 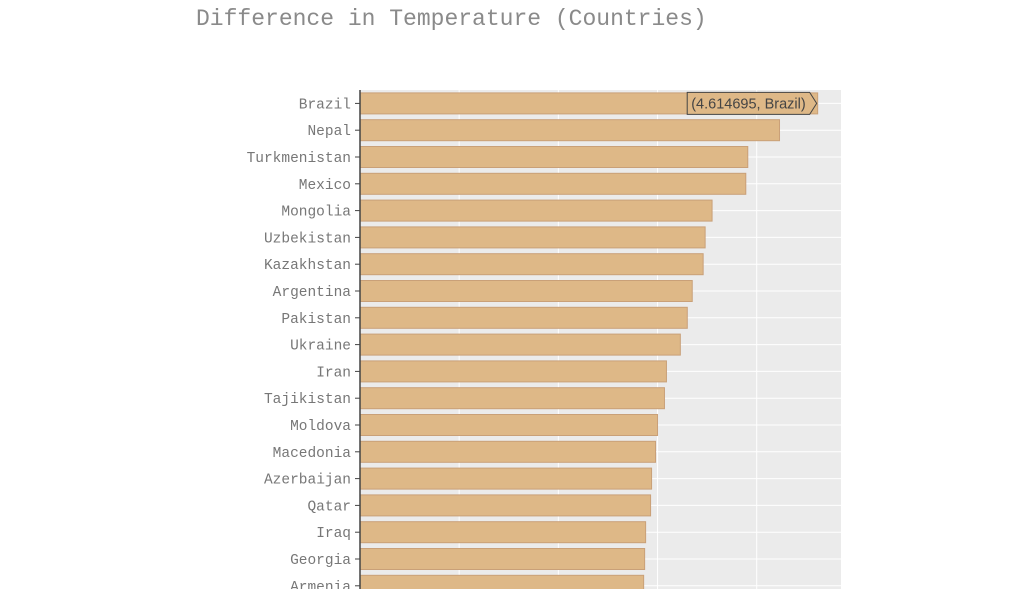 What do you see at coordinates (299, 159) in the screenshot?
I see `y-tick-label: Turkmenistan` at bounding box center [299, 159].